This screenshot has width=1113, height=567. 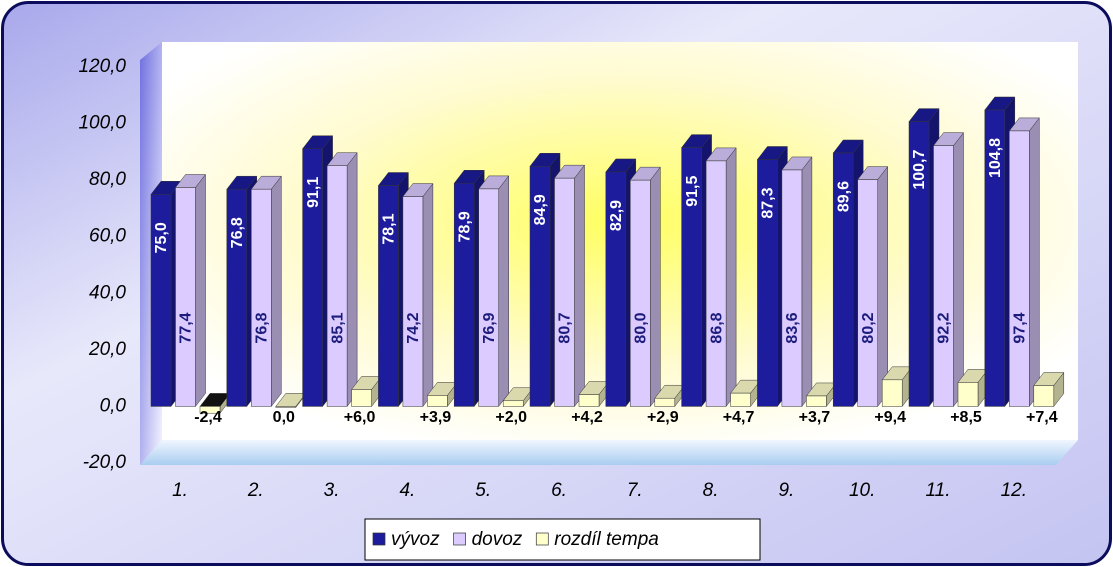 I want to click on value-label: 89,6, so click(x=843, y=196).